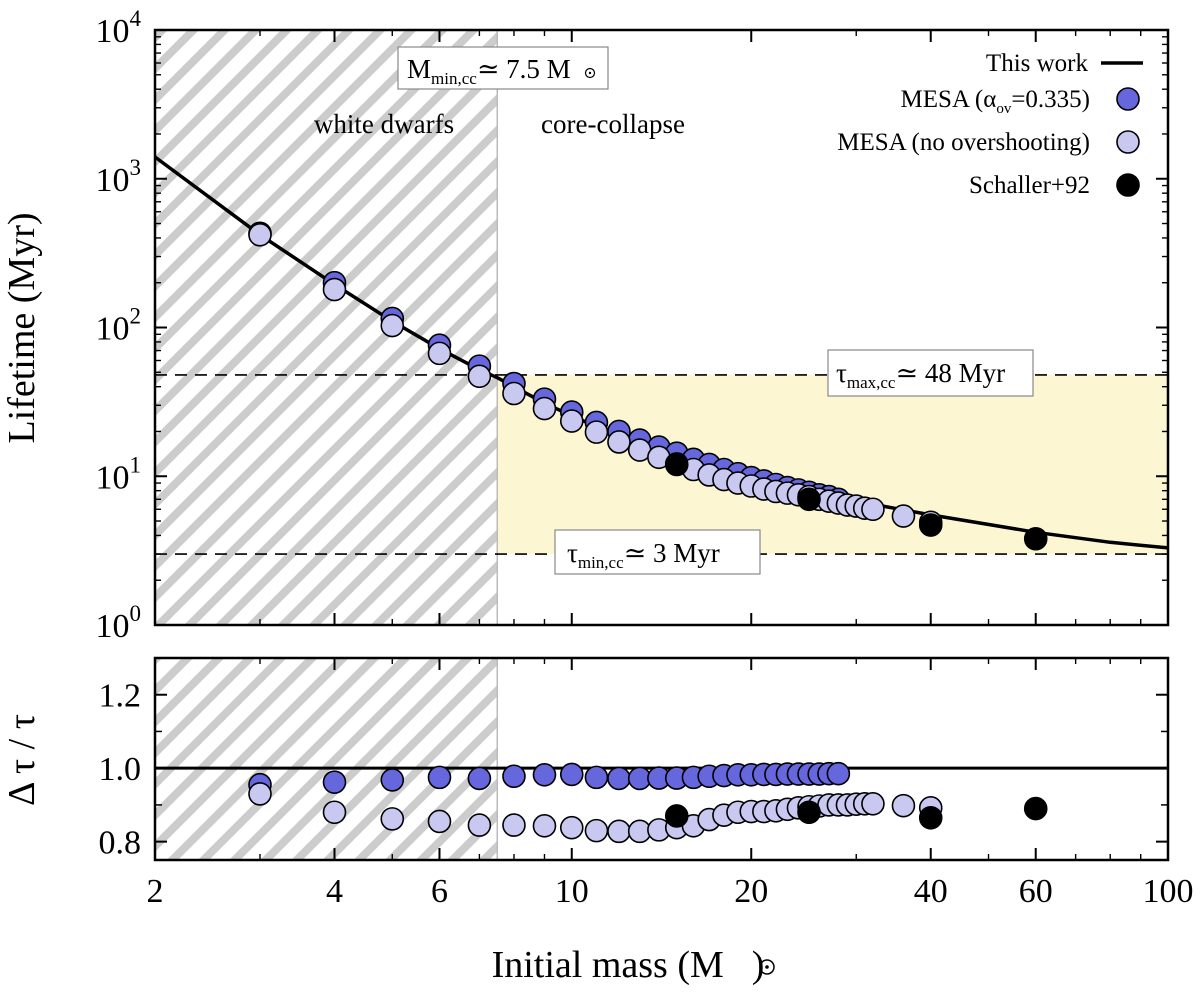  What do you see at coordinates (120, 696) in the screenshot?
I see `bottom-y-tick-label: 1.2` at bounding box center [120, 696].